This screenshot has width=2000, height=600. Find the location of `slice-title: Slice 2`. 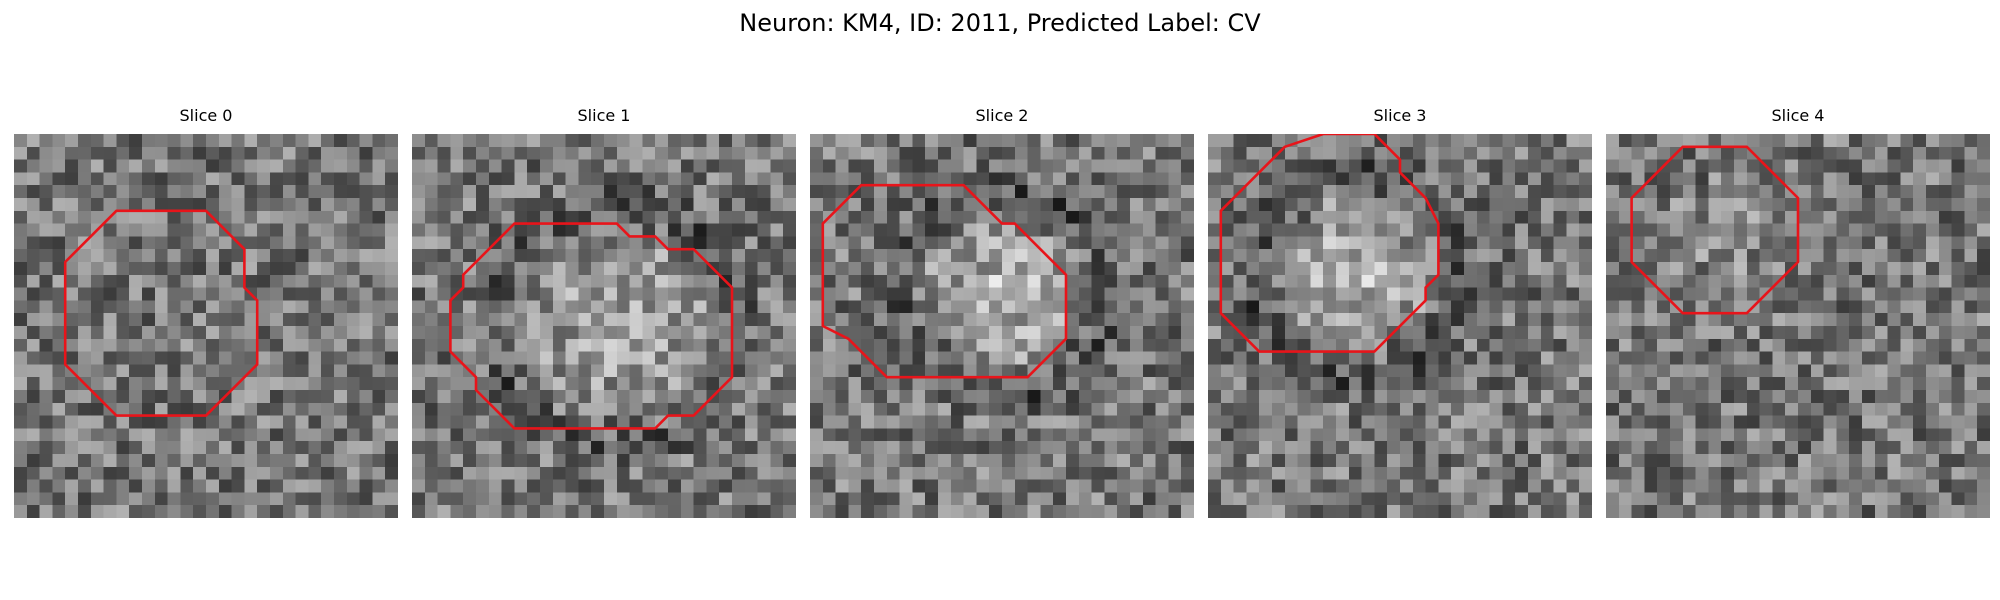

slice-title: Slice 2 is located at coordinates (1002, 115).